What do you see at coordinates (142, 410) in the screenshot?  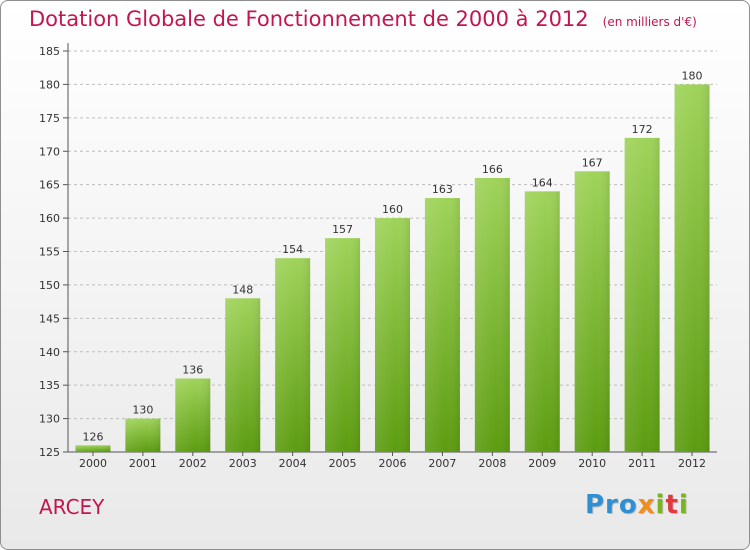 I see `data-label: 130` at bounding box center [142, 410].